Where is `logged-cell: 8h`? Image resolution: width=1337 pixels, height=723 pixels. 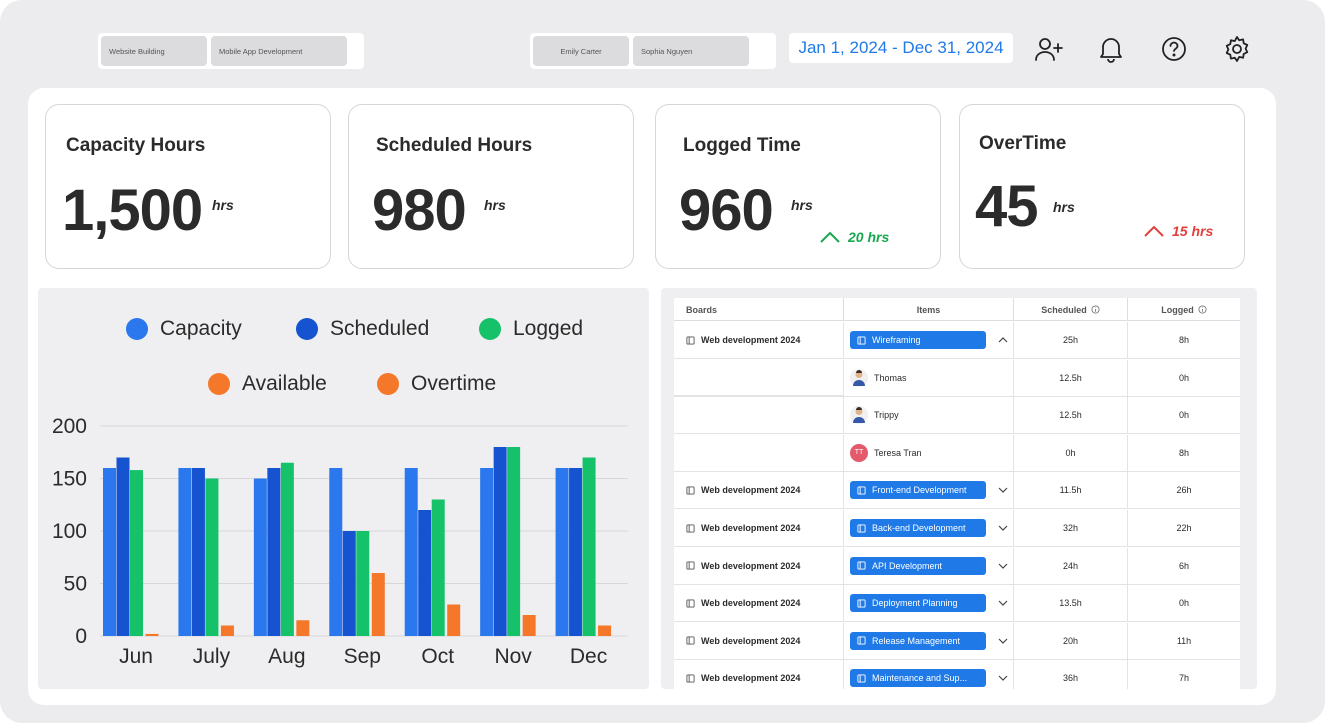
logged-cell: 8h is located at coordinates (1183, 340).